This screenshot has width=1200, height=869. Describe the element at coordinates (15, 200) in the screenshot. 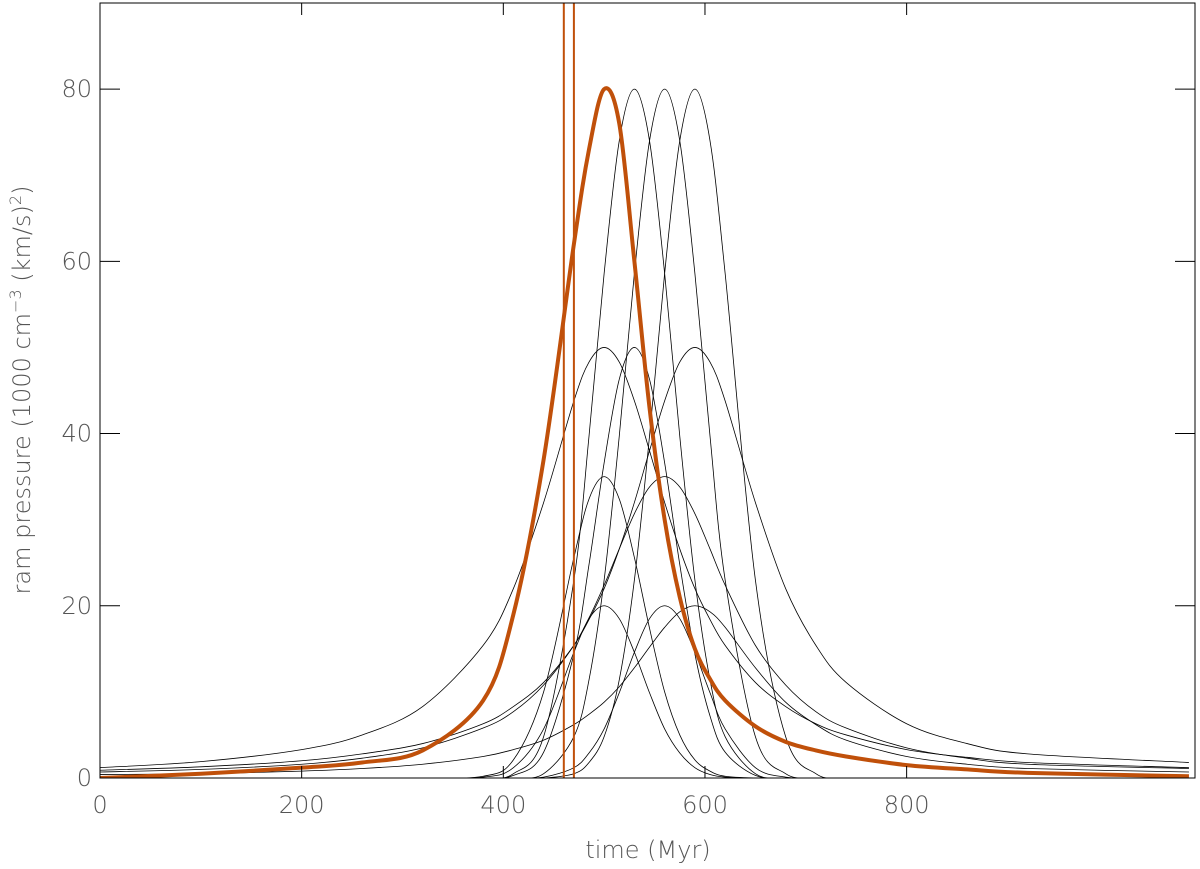

I see `superscript: 2` at that location.